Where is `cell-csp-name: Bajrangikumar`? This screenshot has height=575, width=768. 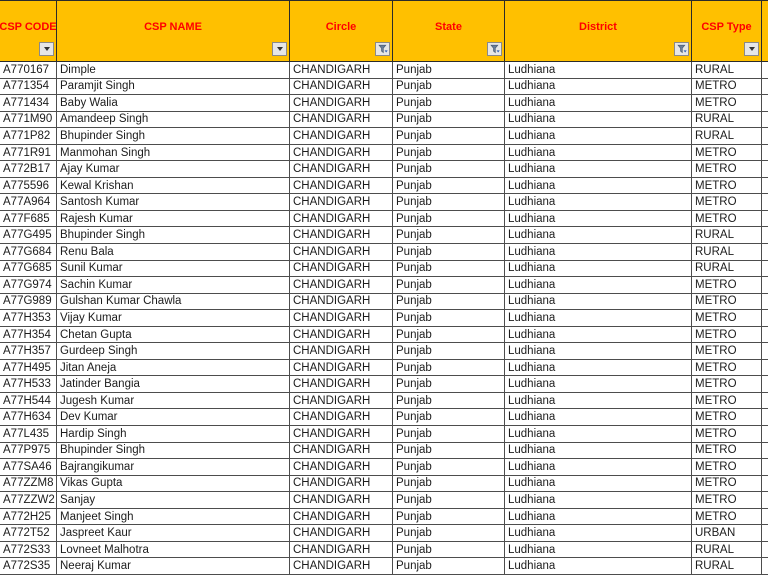
cell-csp-name: Bajrangikumar is located at coordinates (173, 467).